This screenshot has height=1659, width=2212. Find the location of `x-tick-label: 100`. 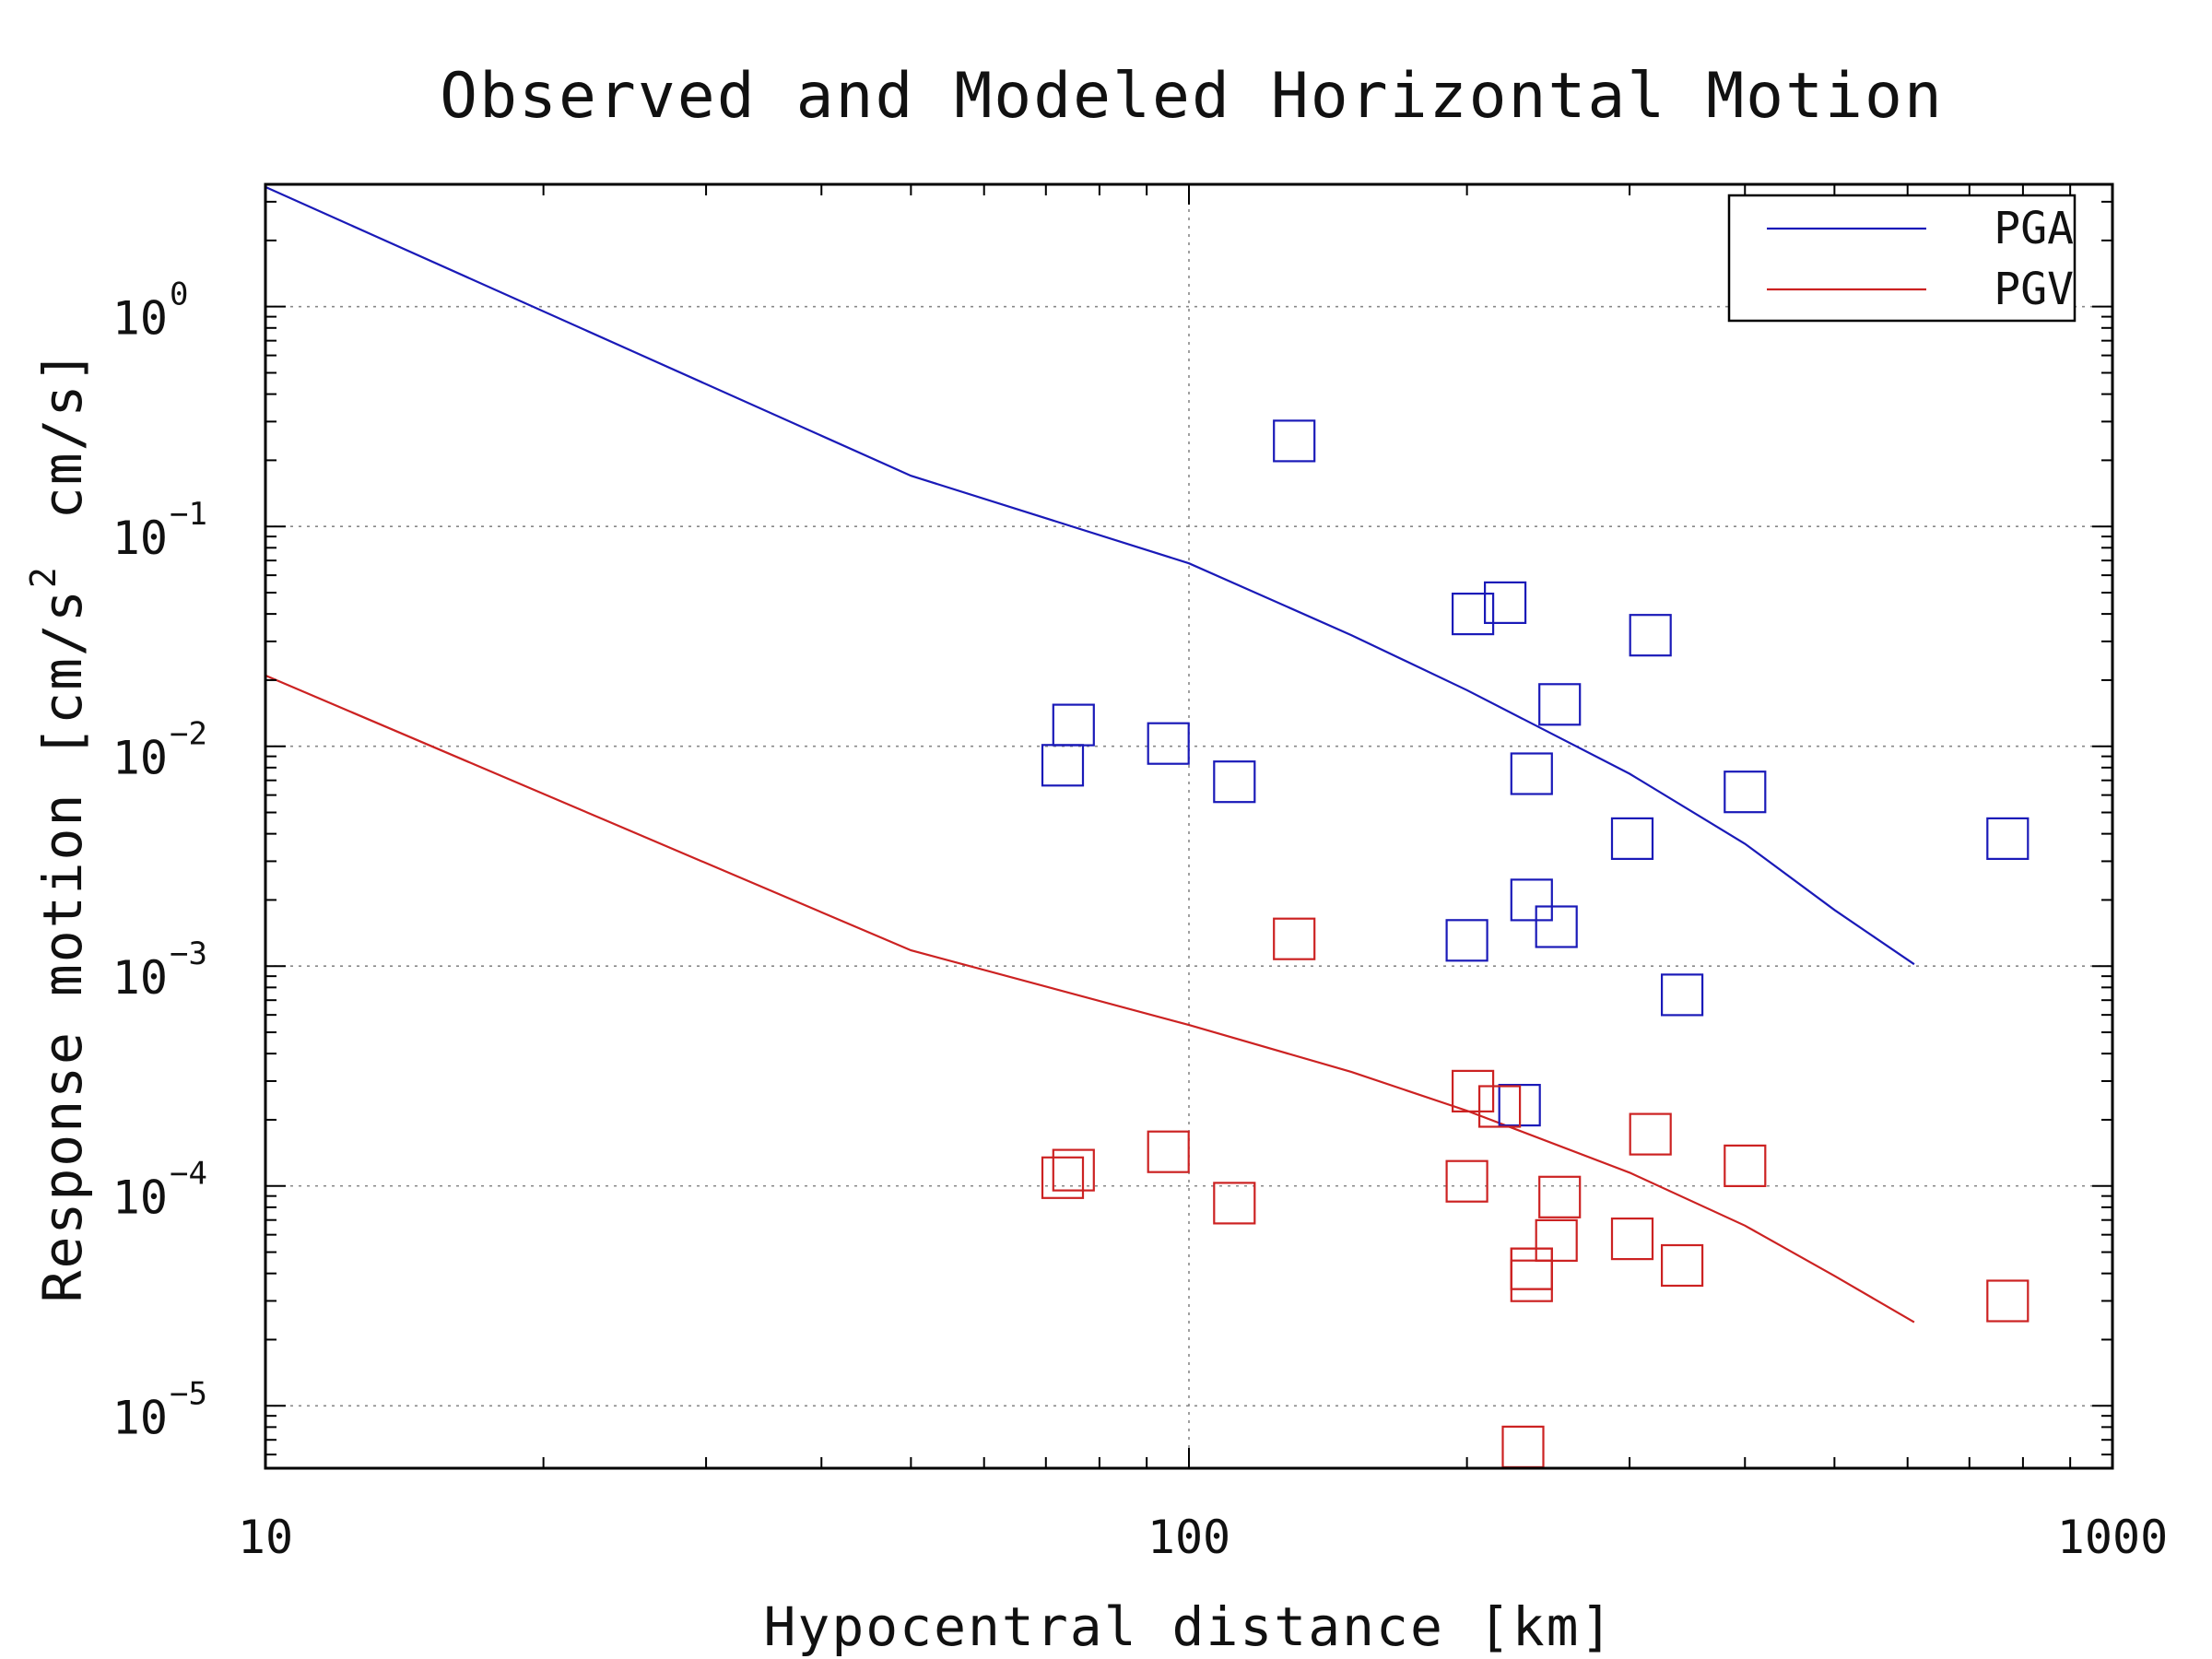

x-tick-label: 100 is located at coordinates (1188, 1537).